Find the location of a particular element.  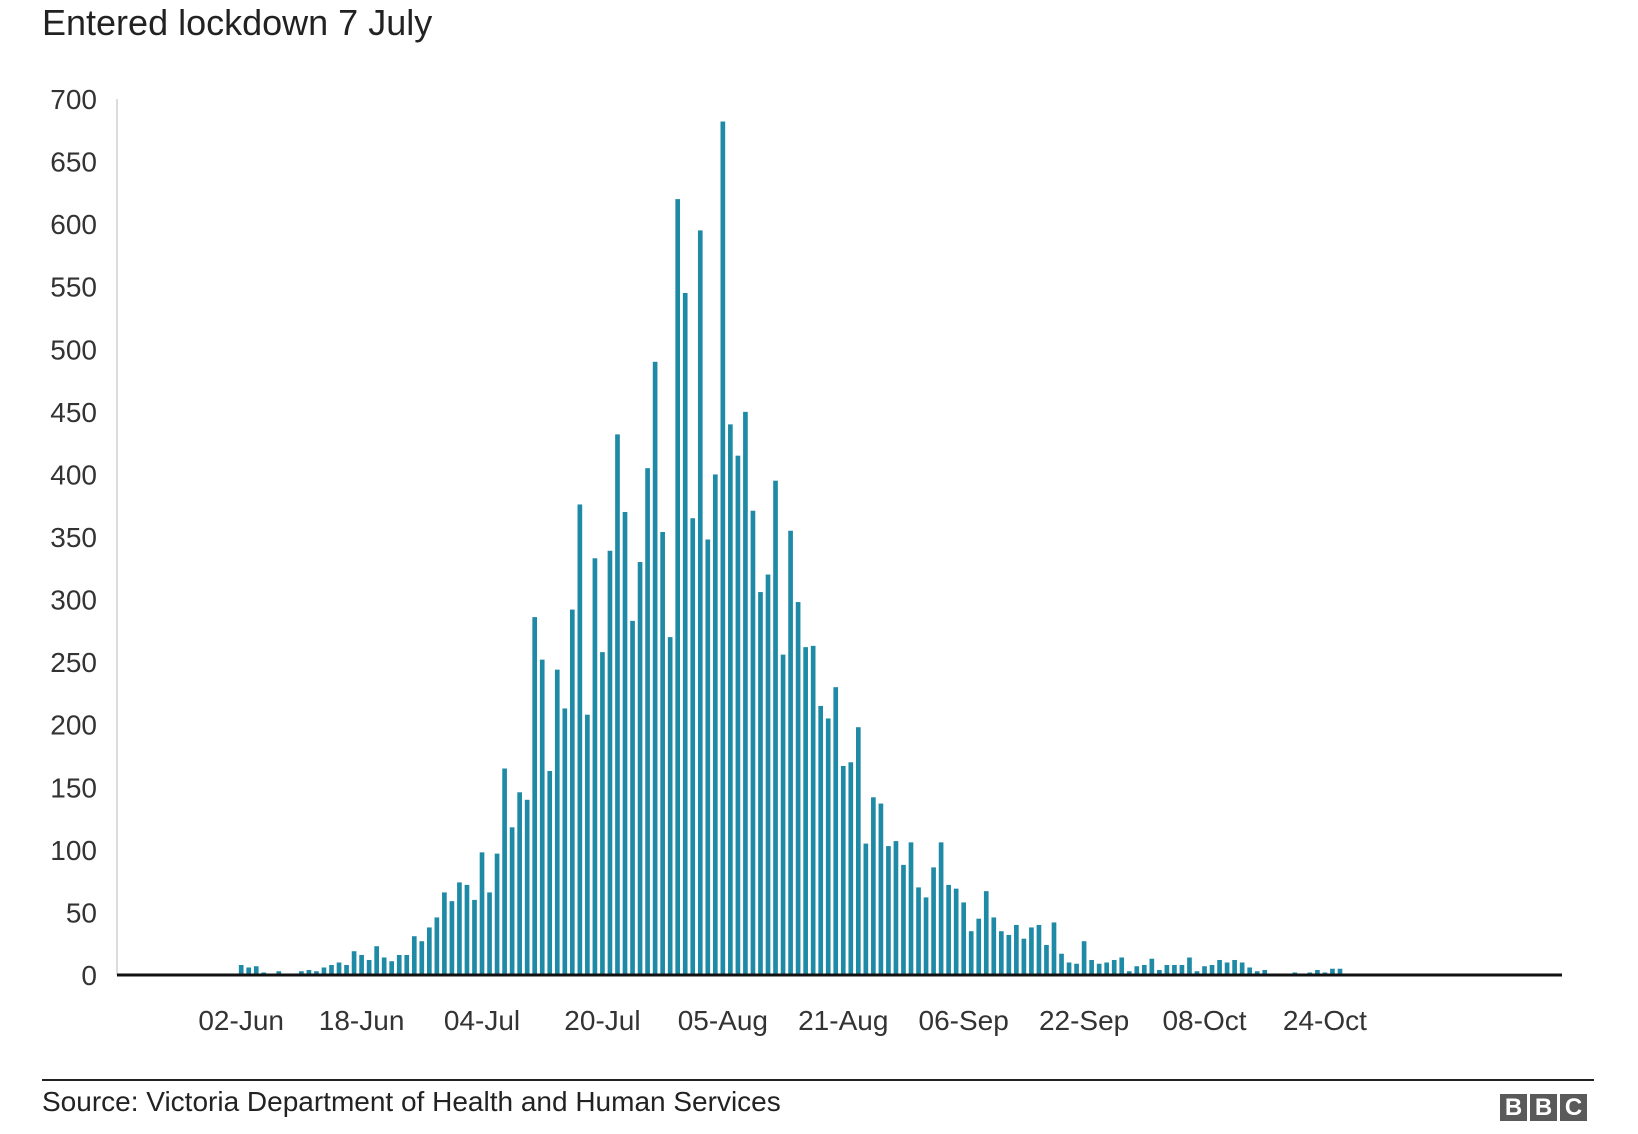

x-tick-label: 24-Oct is located at coordinates (1325, 1020).